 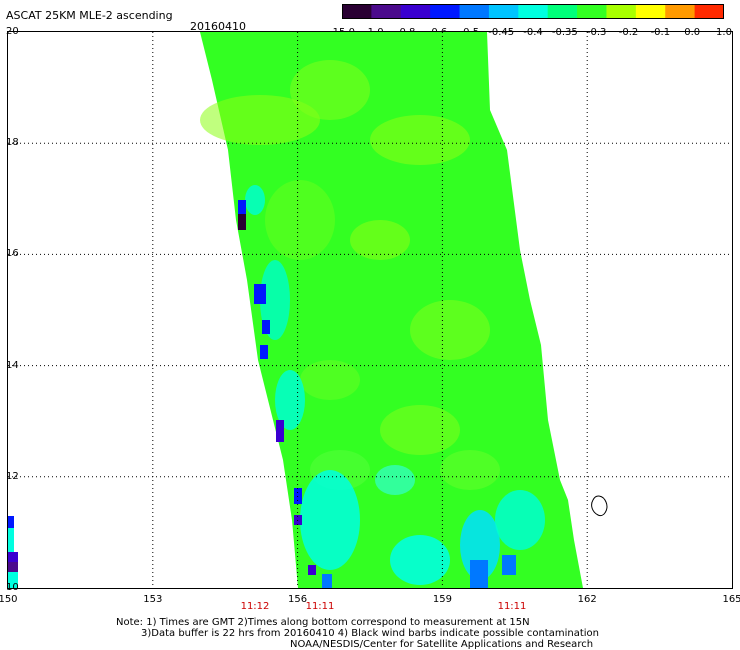 What do you see at coordinates (564, 32) in the screenshot?
I see `colorbar-label: -0.35` at bounding box center [564, 32].